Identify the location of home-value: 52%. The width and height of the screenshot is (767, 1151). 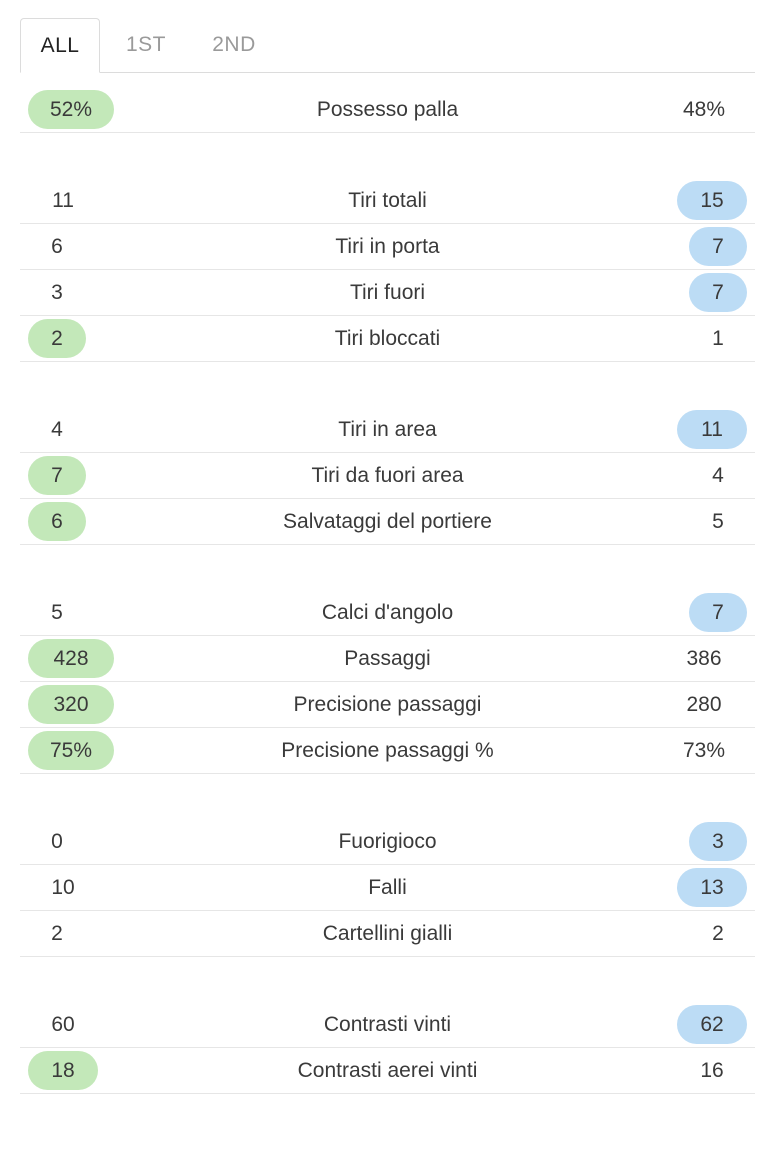
(71, 109).